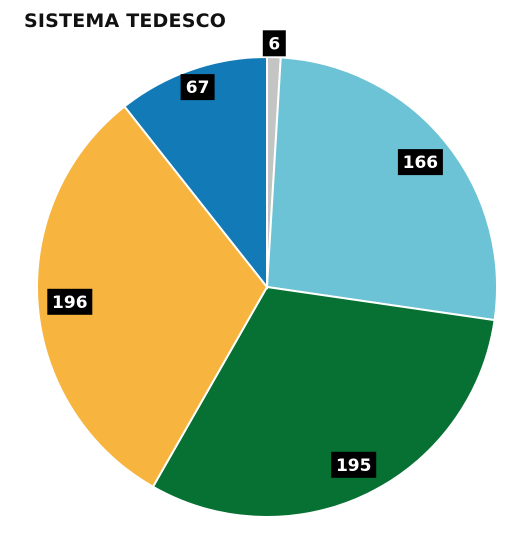  Describe the element at coordinates (125, 21) in the screenshot. I see `chart-title: SISTEMA TEDESCO` at that location.